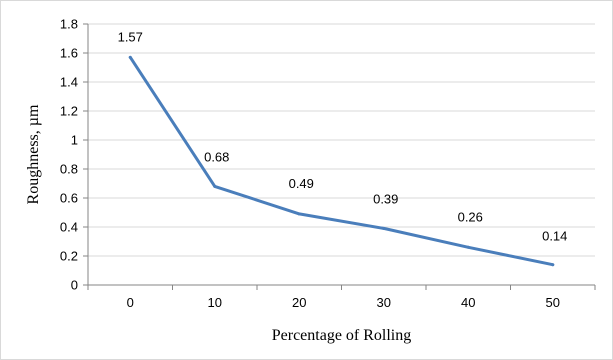 This screenshot has height=360, width=613. Describe the element at coordinates (299, 302) in the screenshot. I see `x-tick-label: 20` at that location.